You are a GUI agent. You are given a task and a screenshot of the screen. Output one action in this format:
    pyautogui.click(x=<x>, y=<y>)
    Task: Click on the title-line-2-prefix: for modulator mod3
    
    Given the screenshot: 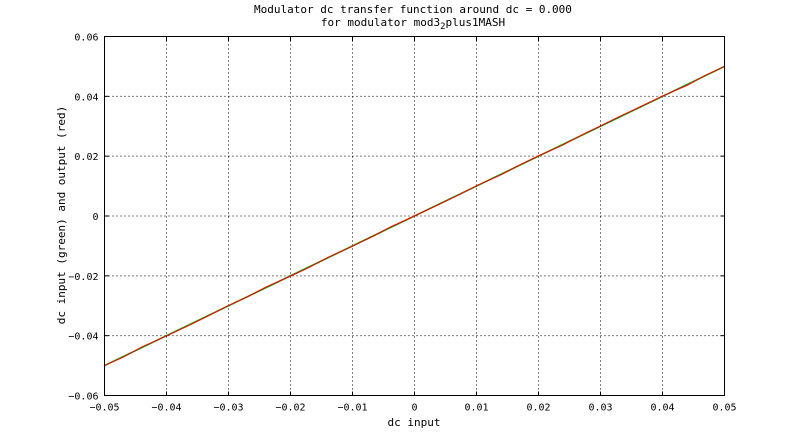 What is the action you would take?
    pyautogui.click(x=380, y=22)
    